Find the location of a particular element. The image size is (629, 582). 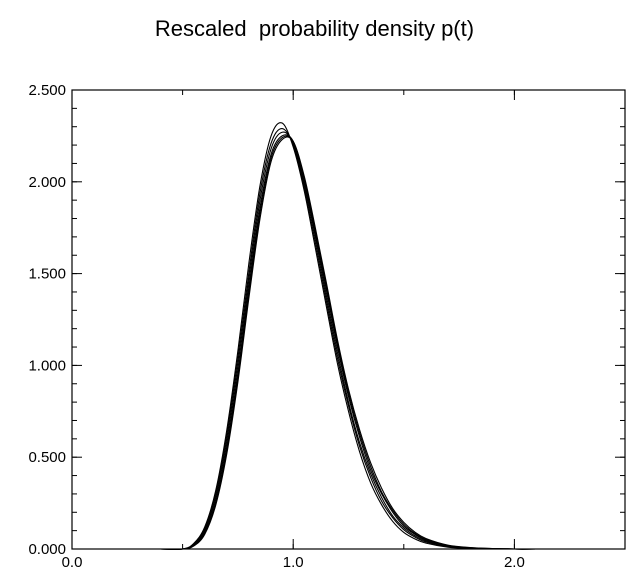

x-tick-label: 0.0 is located at coordinates (72, 562).